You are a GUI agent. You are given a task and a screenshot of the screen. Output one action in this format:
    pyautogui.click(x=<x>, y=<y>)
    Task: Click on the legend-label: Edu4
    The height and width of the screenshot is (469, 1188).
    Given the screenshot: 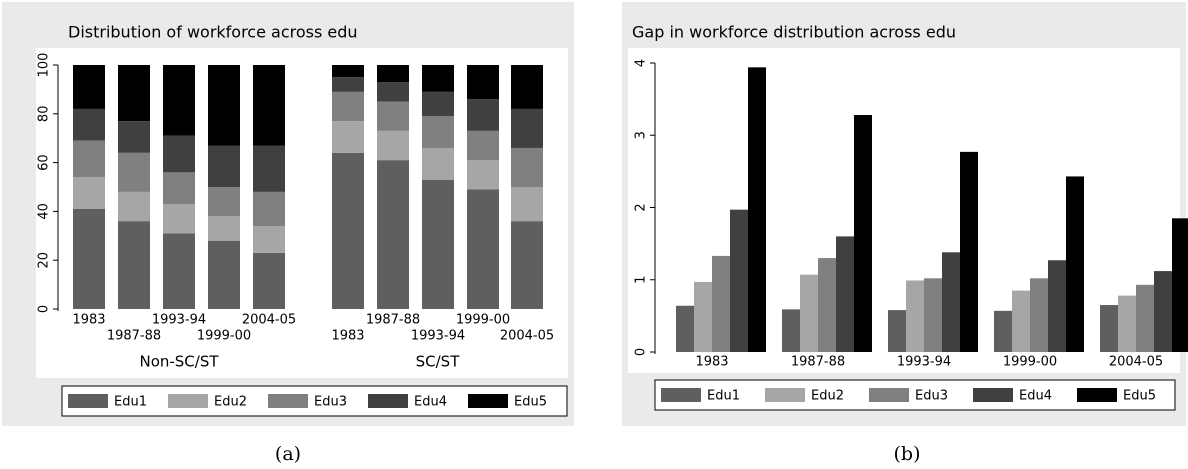 What is the action you would take?
    pyautogui.click(x=430, y=402)
    